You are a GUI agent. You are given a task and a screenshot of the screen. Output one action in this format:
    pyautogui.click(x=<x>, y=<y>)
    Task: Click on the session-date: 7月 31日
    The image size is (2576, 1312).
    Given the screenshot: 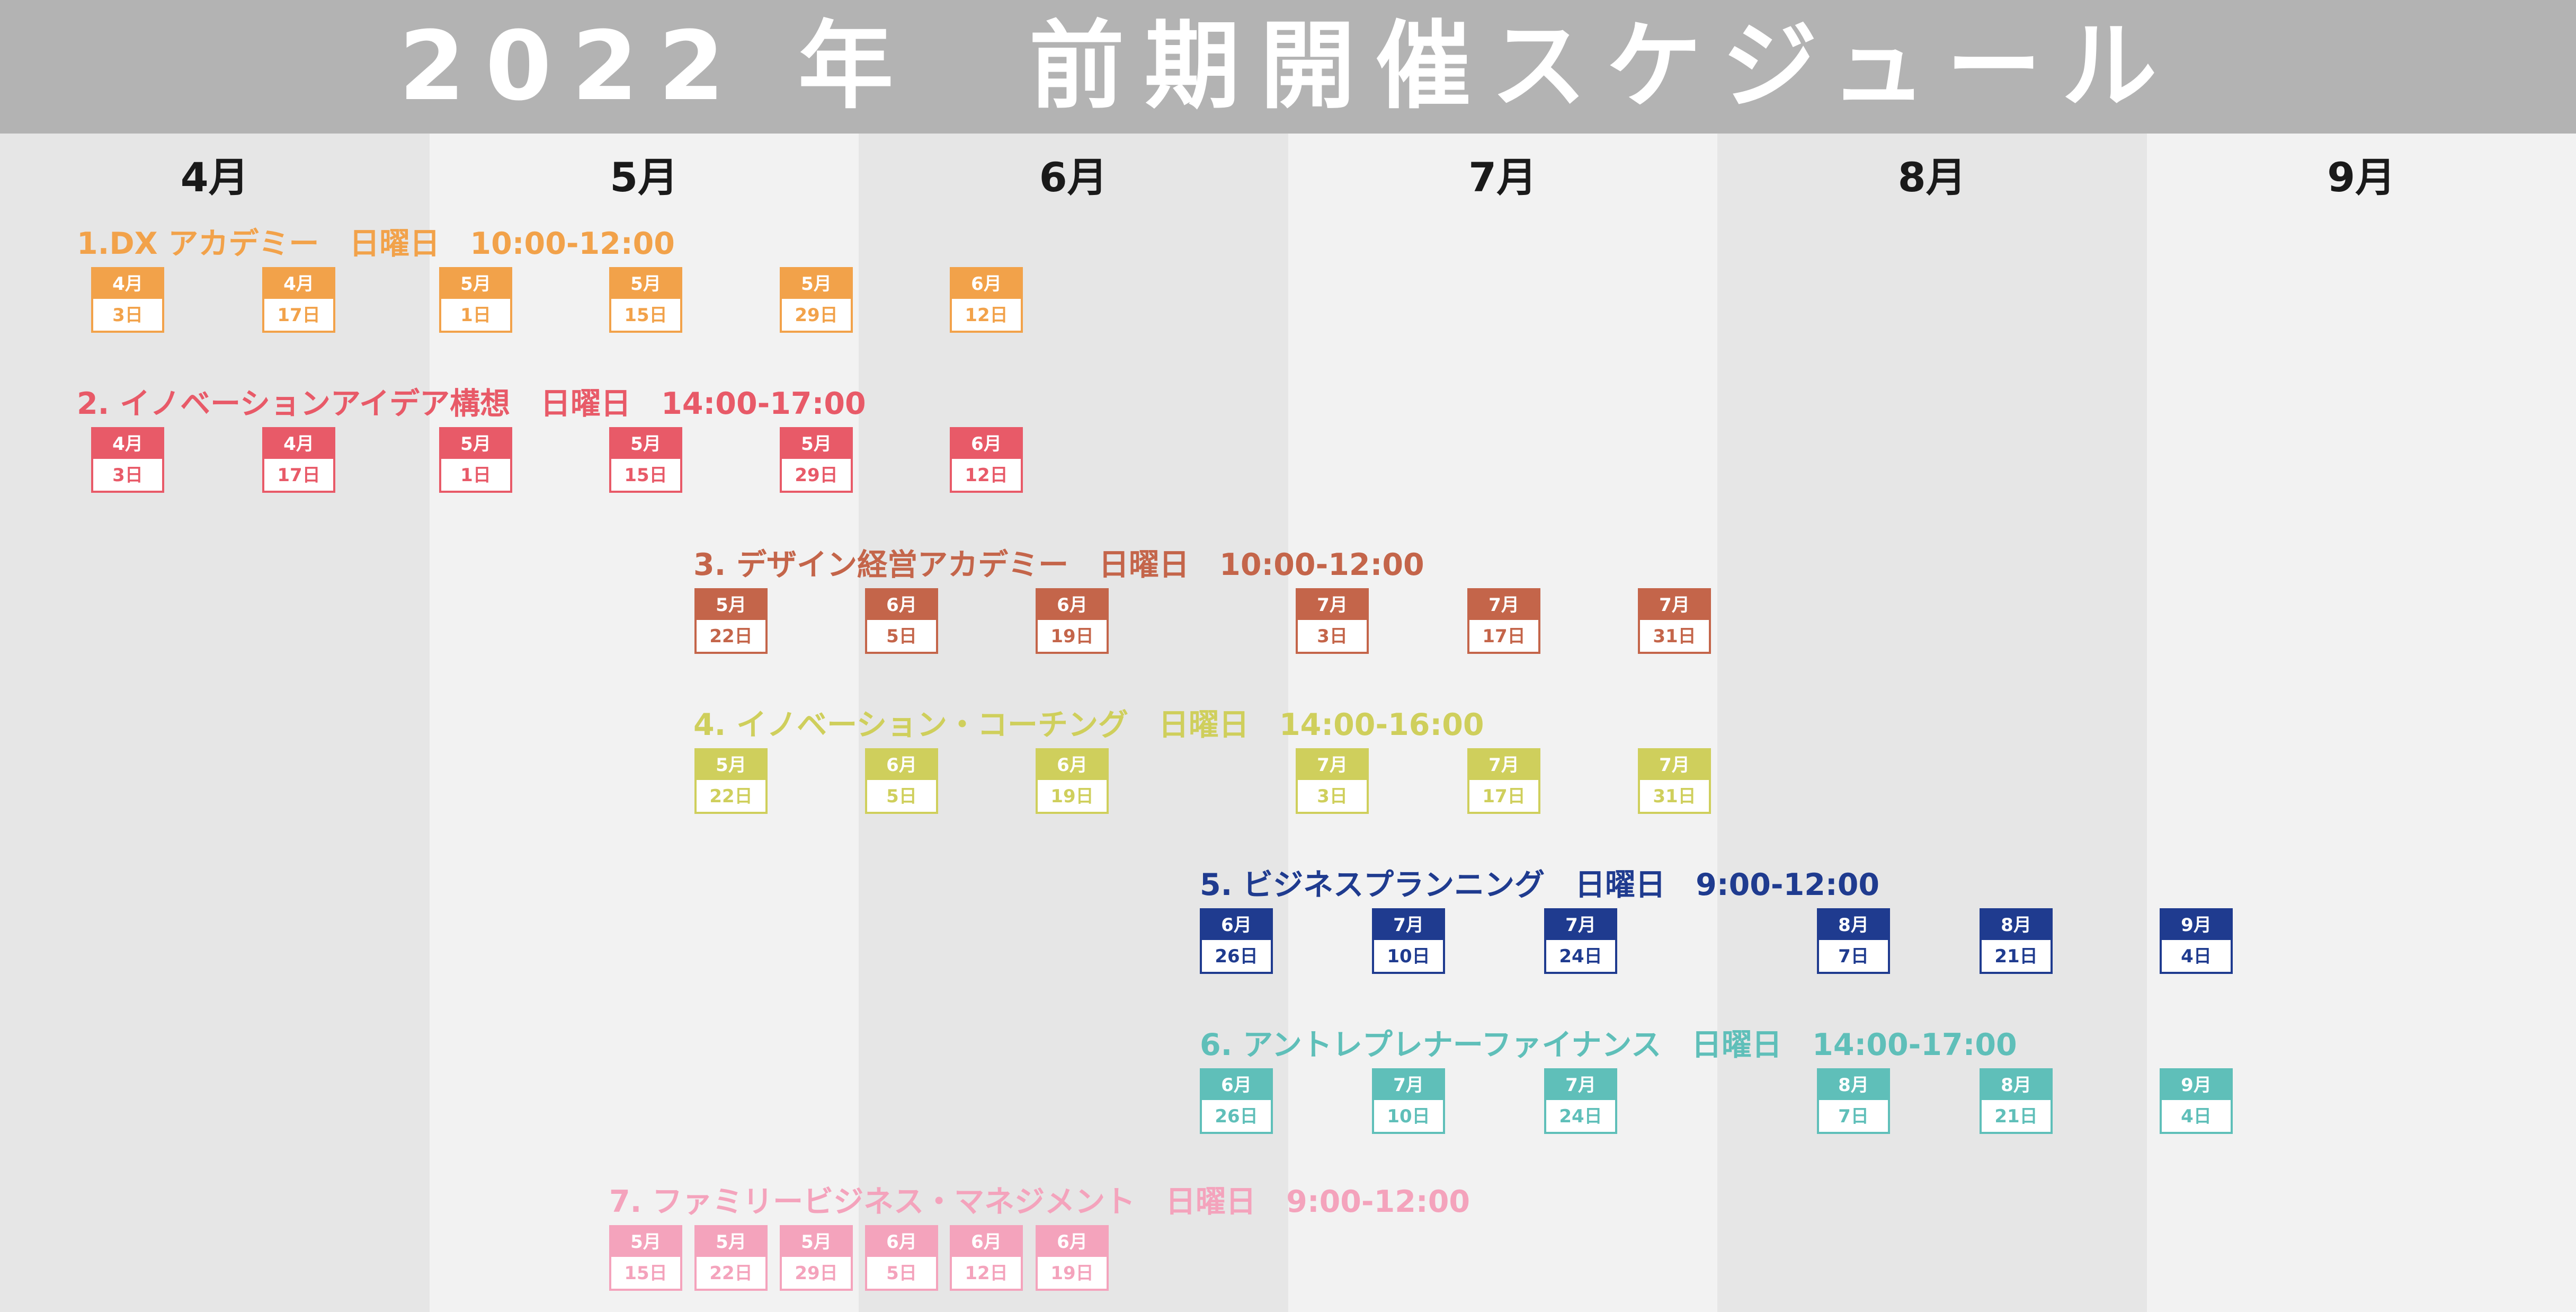 What is the action you would take?
    pyautogui.click(x=1674, y=621)
    